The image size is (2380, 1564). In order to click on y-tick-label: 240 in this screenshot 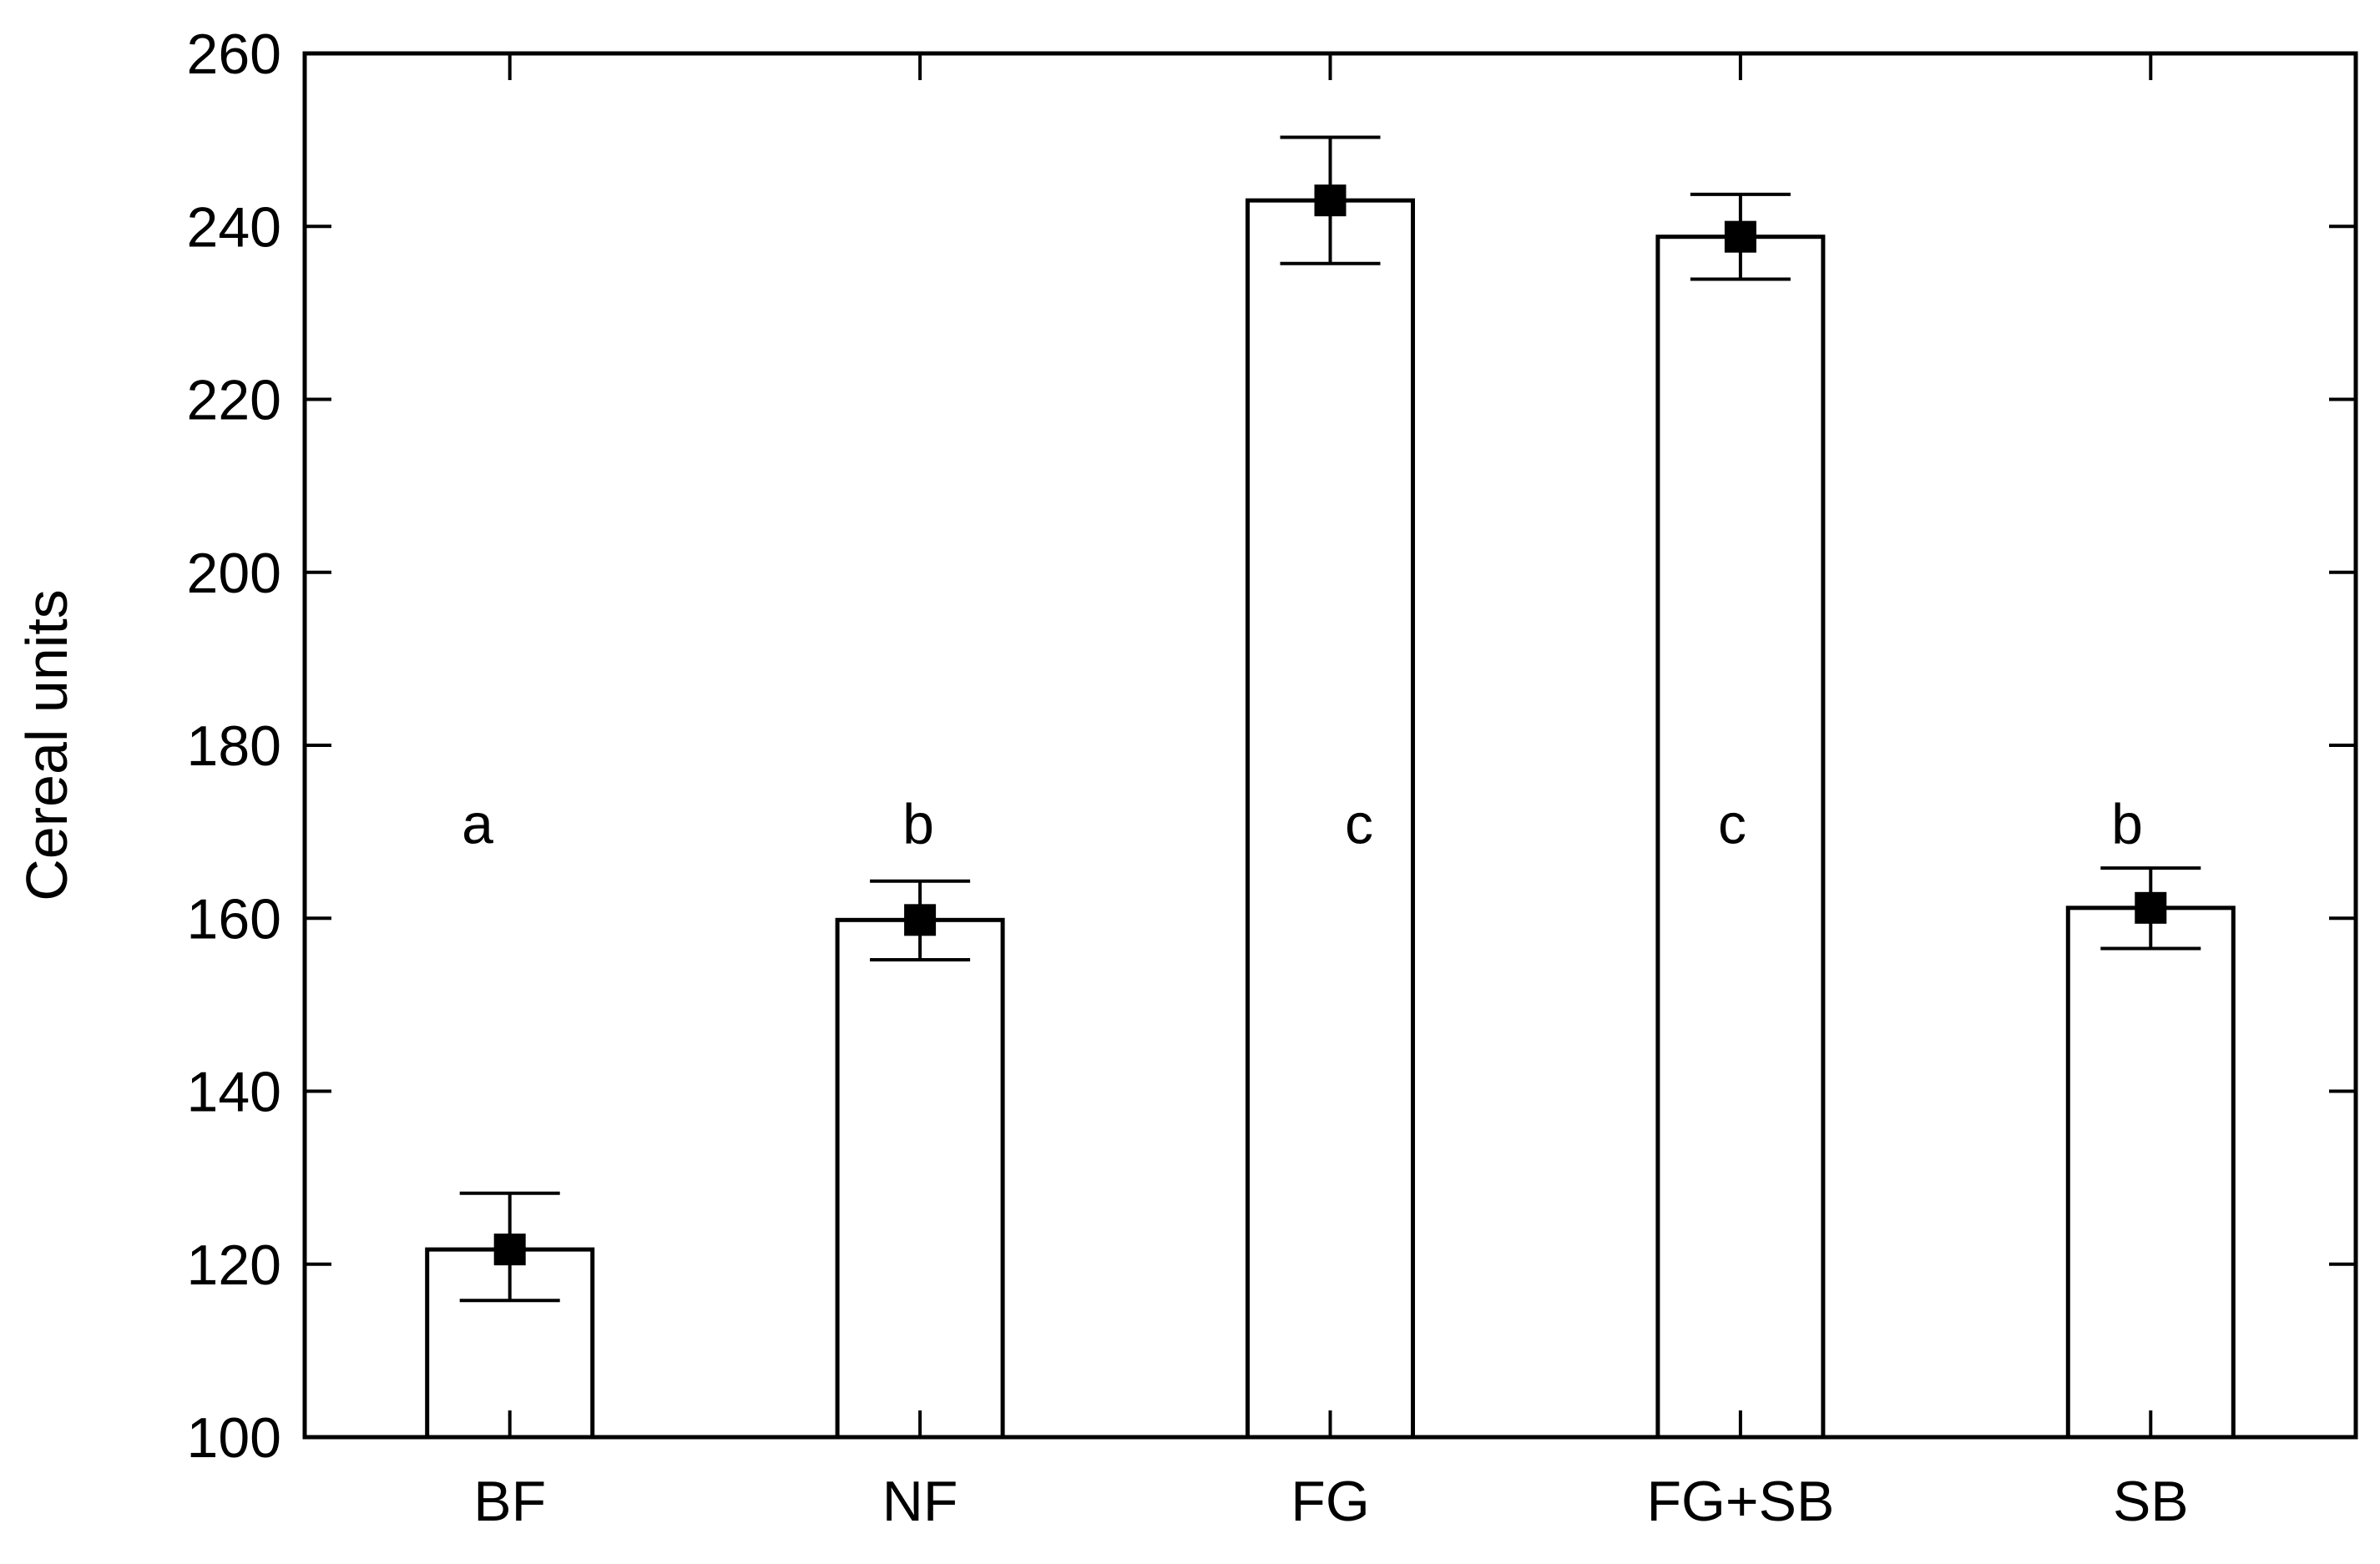, I will do `click(234, 227)`.